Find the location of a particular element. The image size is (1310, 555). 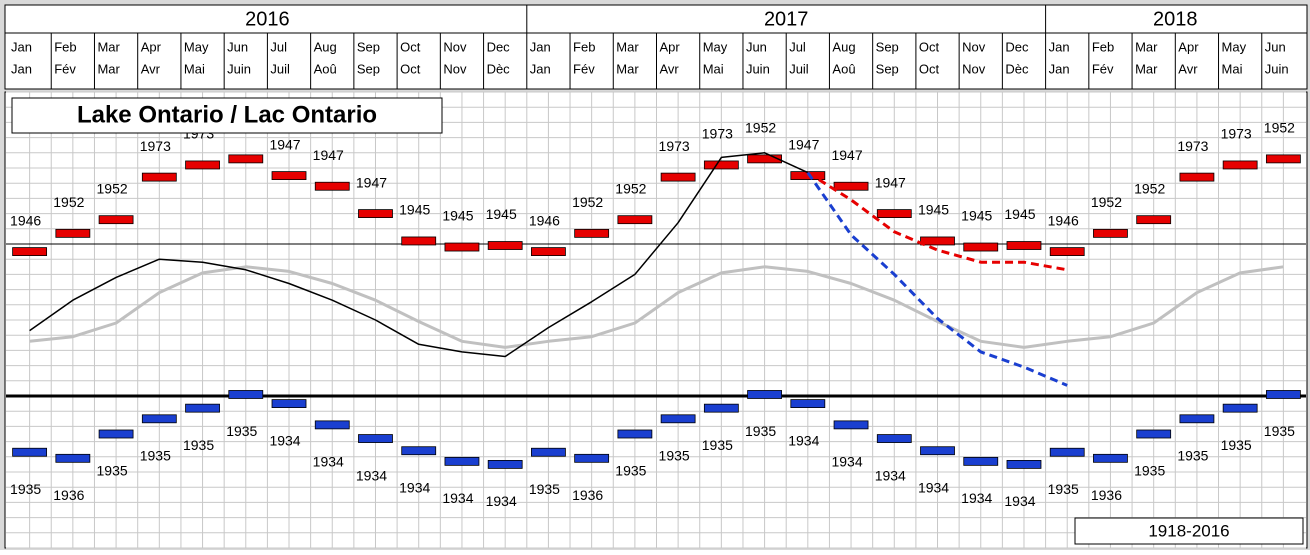

record-year-label: 1936 is located at coordinates (587, 495).